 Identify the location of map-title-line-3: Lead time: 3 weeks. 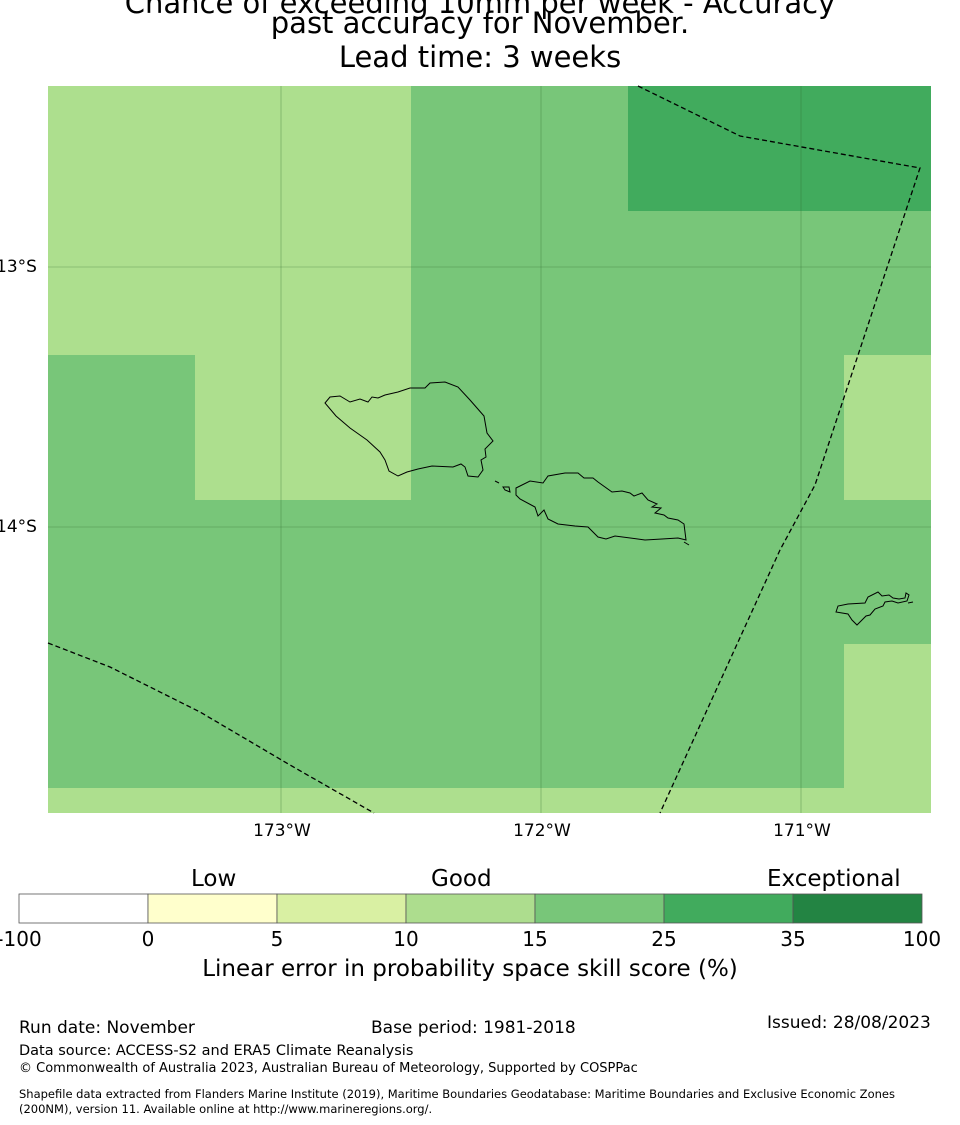
(480, 57).